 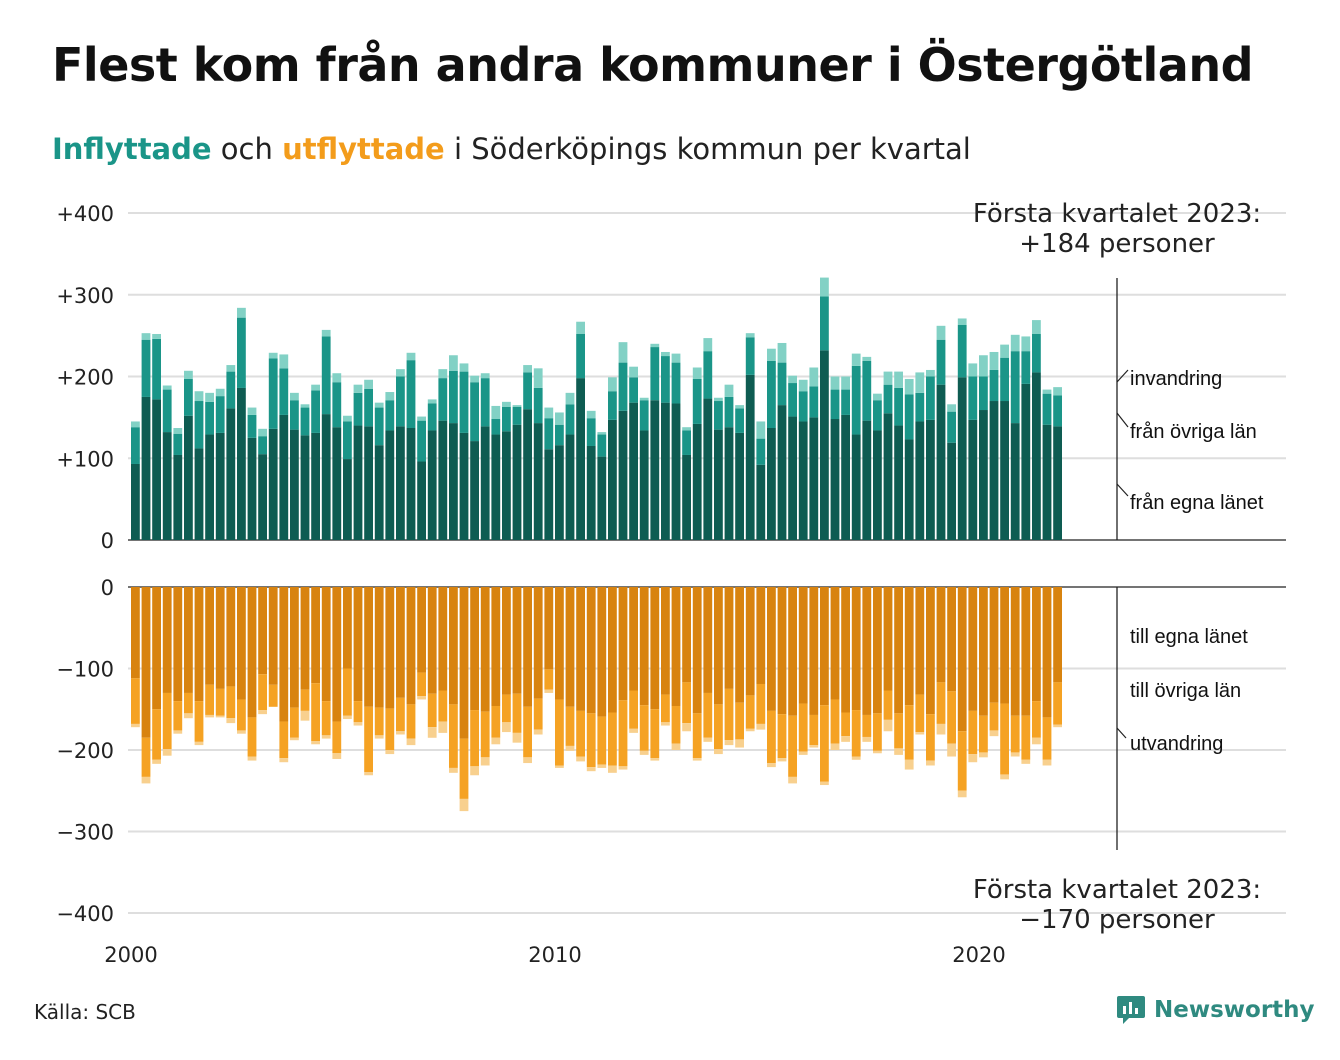 What do you see at coordinates (1117, 244) in the screenshot?
I see `annotation-top-line2: +184 personer` at bounding box center [1117, 244].